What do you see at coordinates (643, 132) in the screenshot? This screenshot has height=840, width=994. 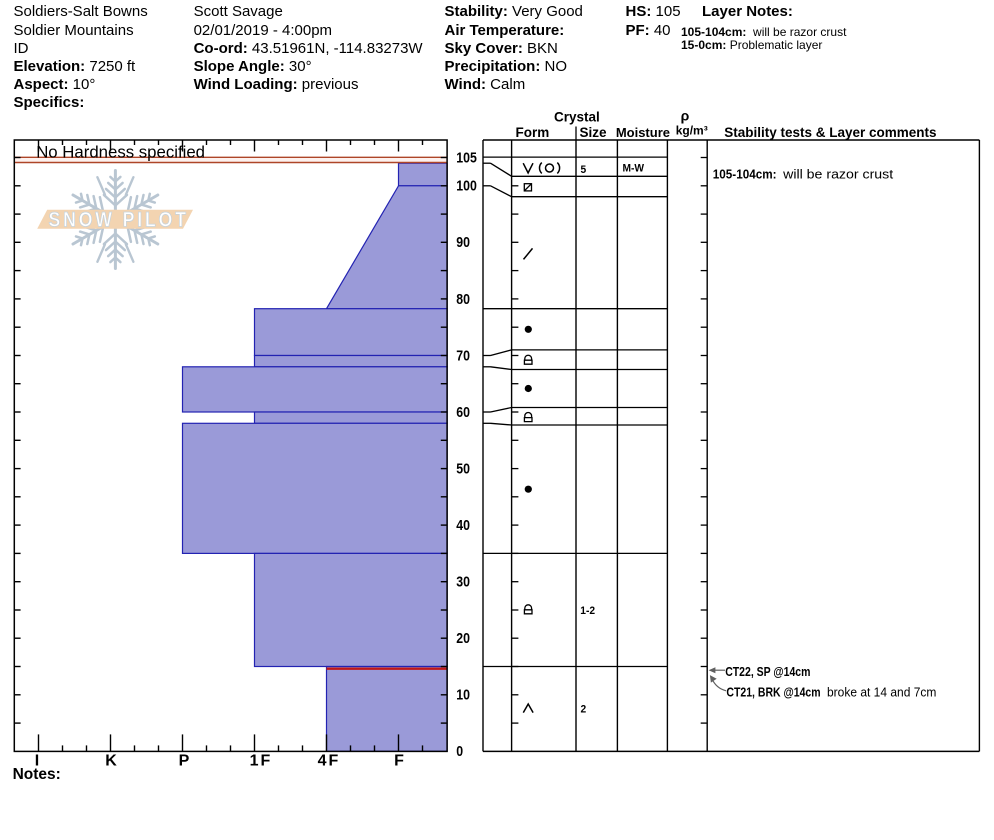 I see `svg-text: Moisture` at bounding box center [643, 132].